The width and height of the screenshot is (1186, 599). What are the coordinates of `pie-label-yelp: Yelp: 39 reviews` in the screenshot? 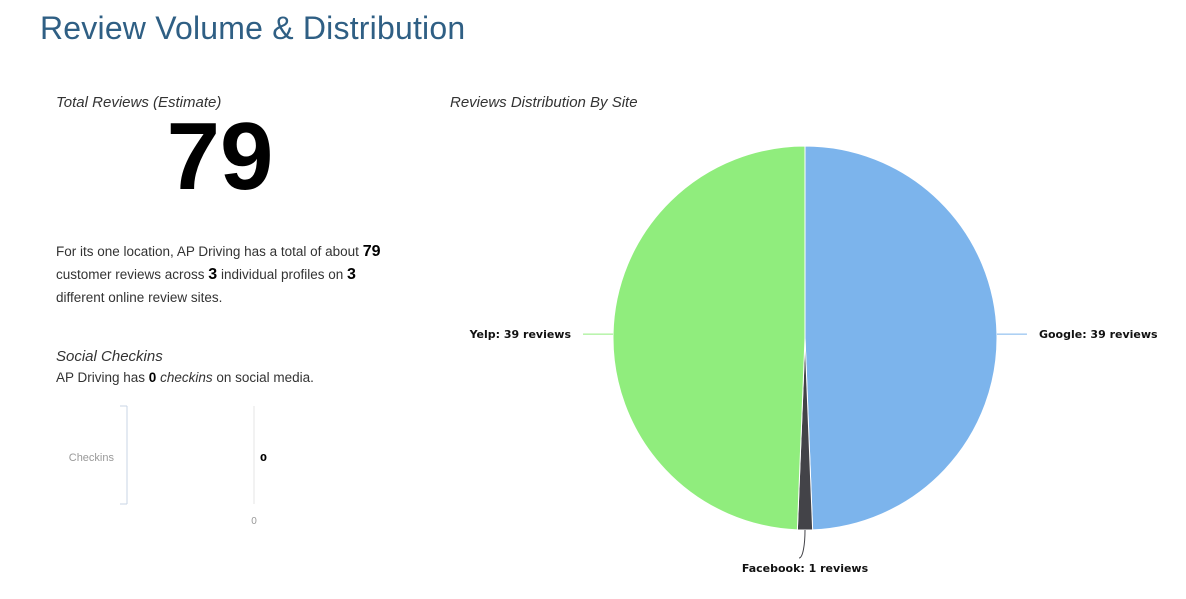 It's located at (520, 334).